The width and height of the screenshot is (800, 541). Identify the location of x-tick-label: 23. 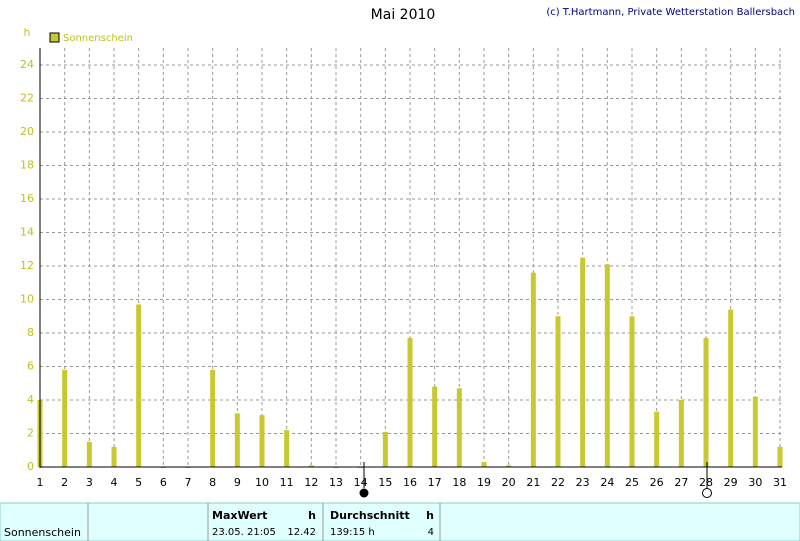
(583, 482).